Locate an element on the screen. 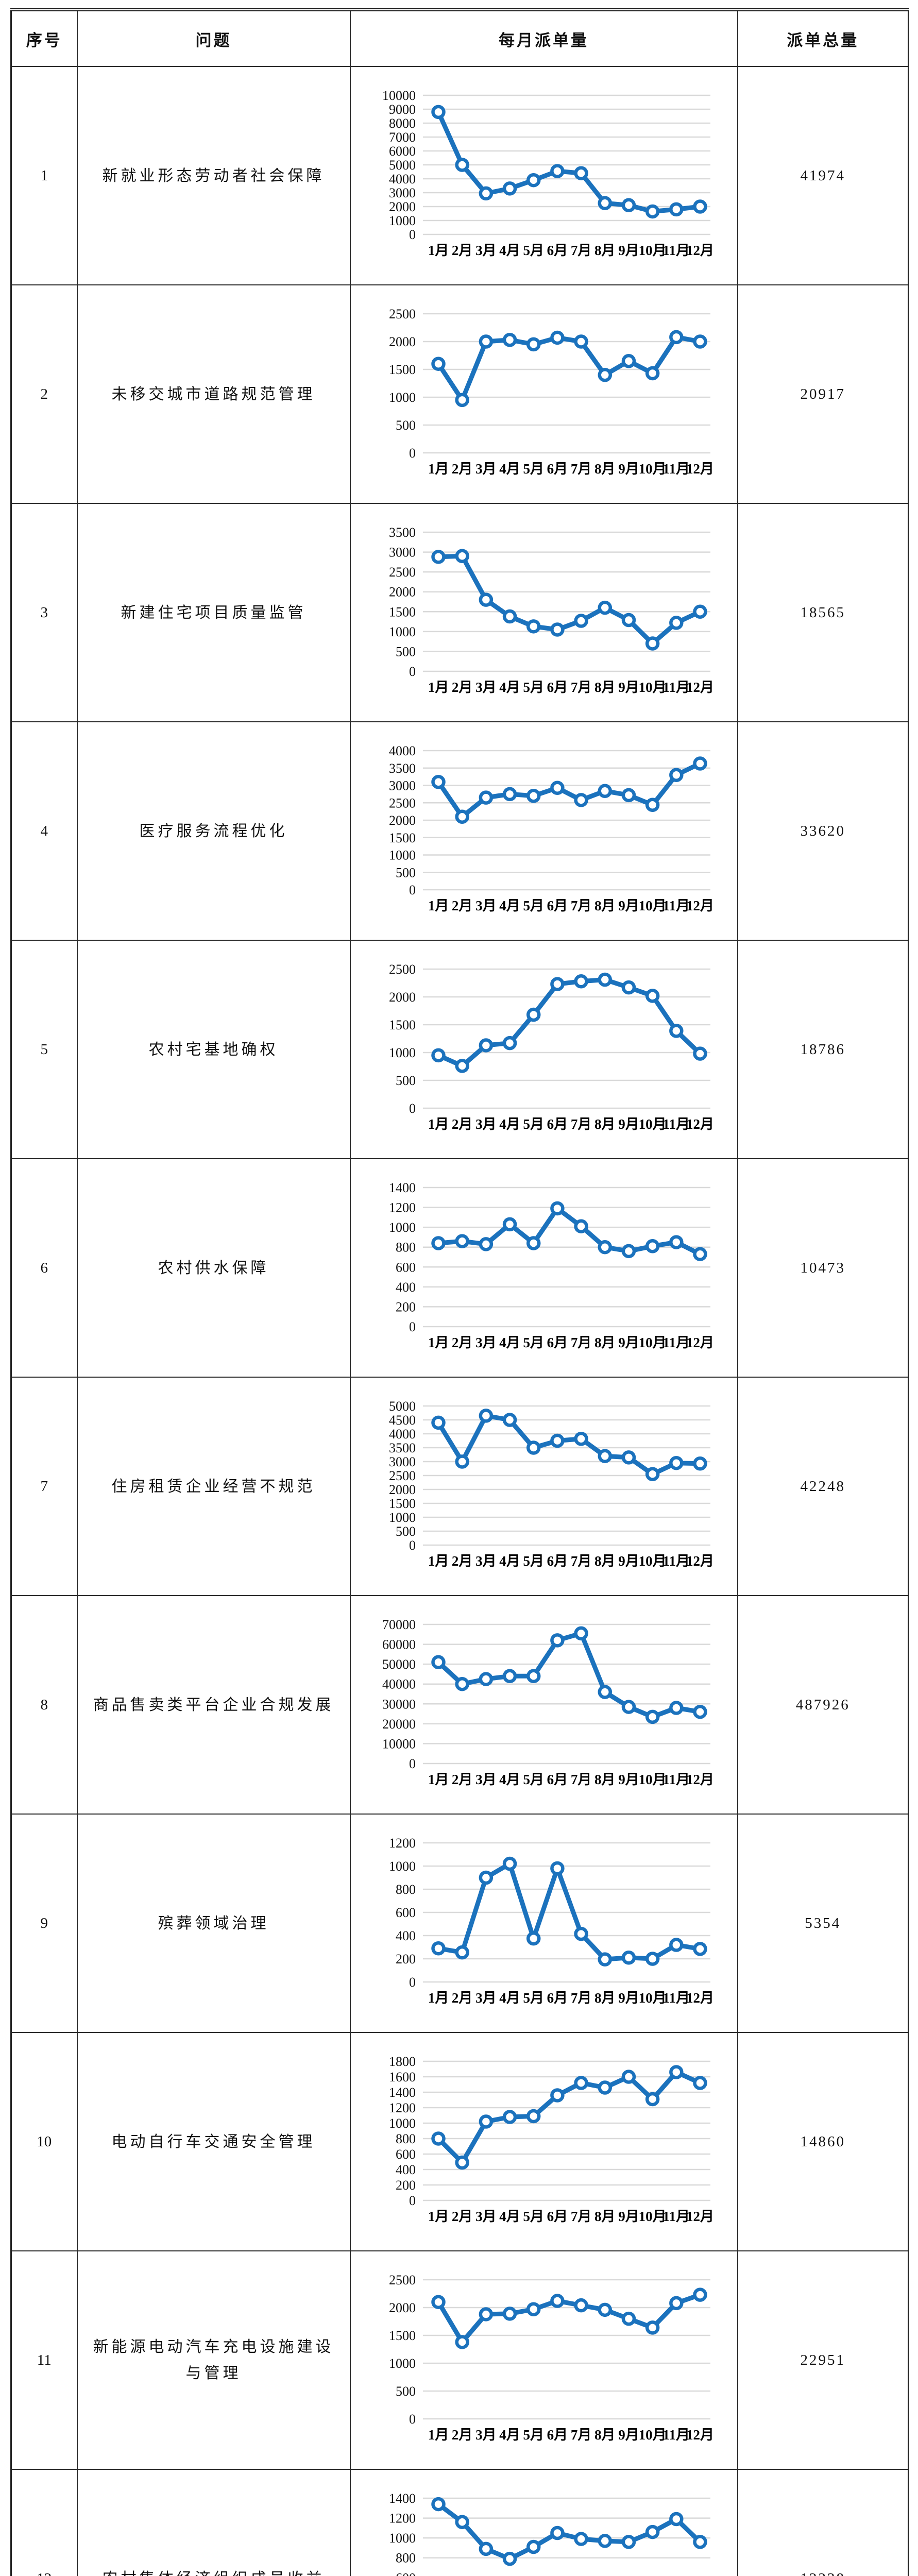 The height and width of the screenshot is (2576, 918). y-axis-tick-label: 400 is located at coordinates (406, 1286).